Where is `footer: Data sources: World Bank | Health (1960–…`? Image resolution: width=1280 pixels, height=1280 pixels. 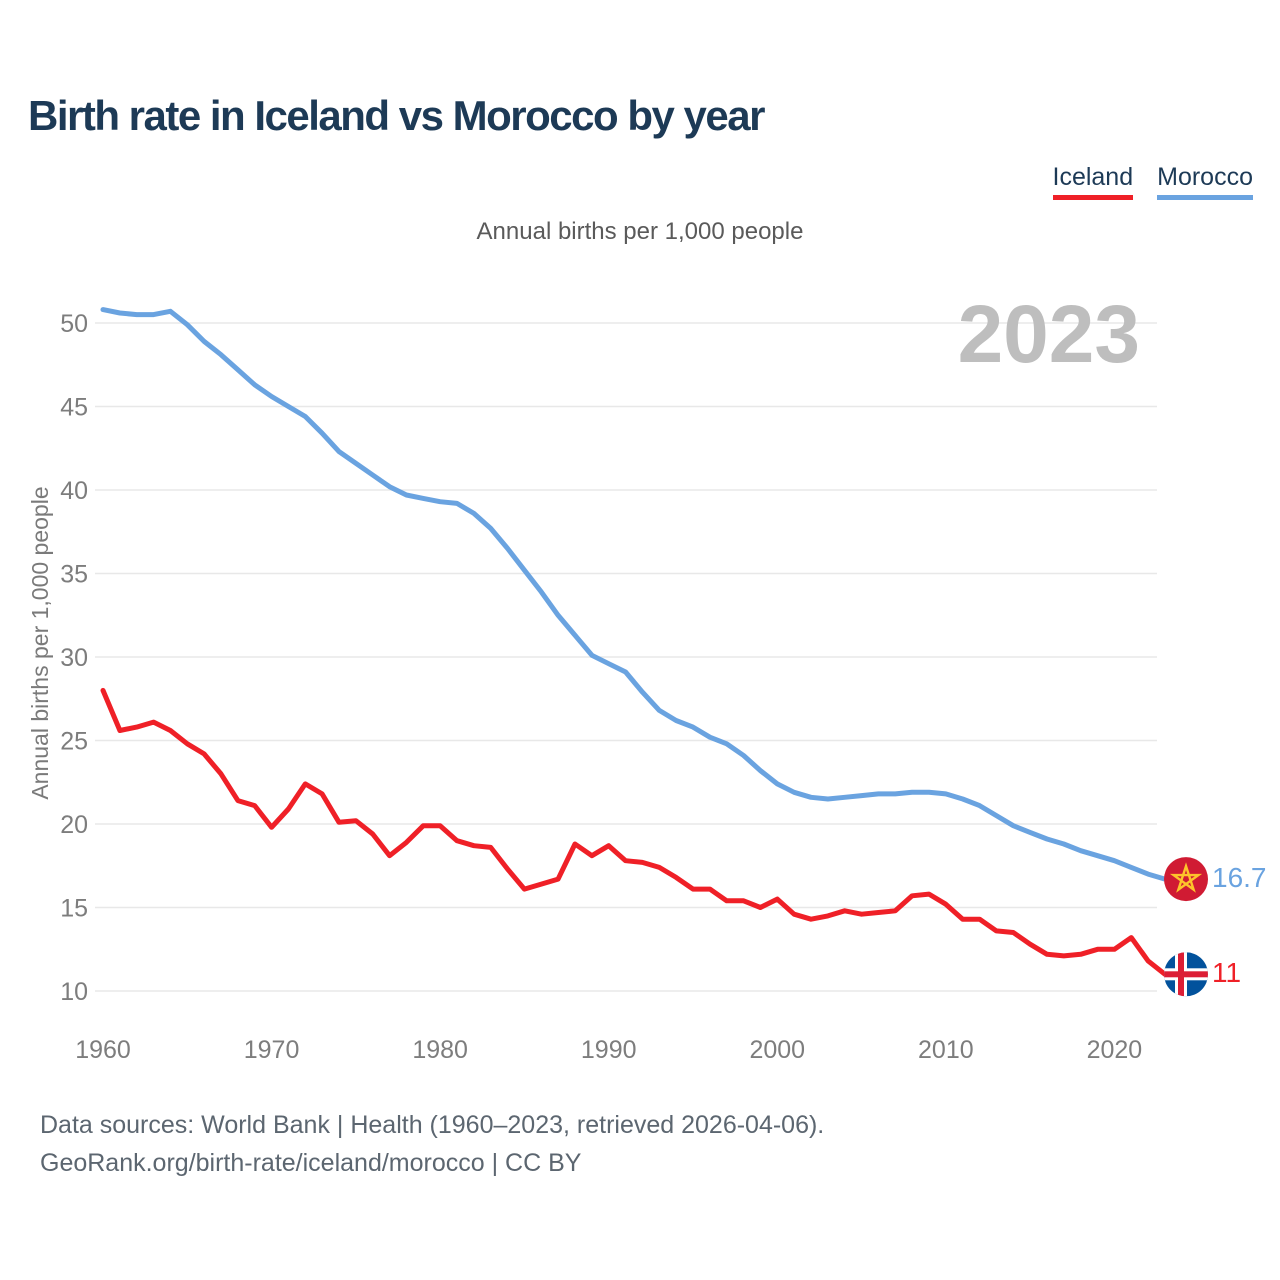
footer: Data sources: World Bank | Health (1960–… is located at coordinates (432, 1144).